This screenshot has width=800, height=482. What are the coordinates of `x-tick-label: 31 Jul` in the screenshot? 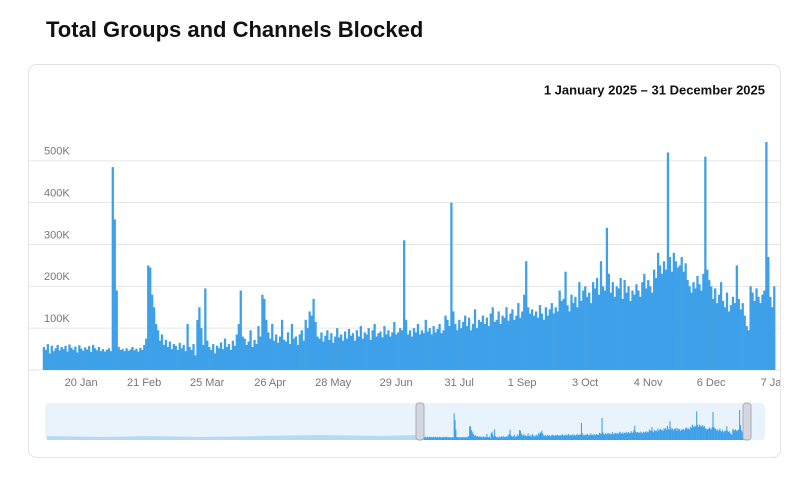 It's located at (458, 383).